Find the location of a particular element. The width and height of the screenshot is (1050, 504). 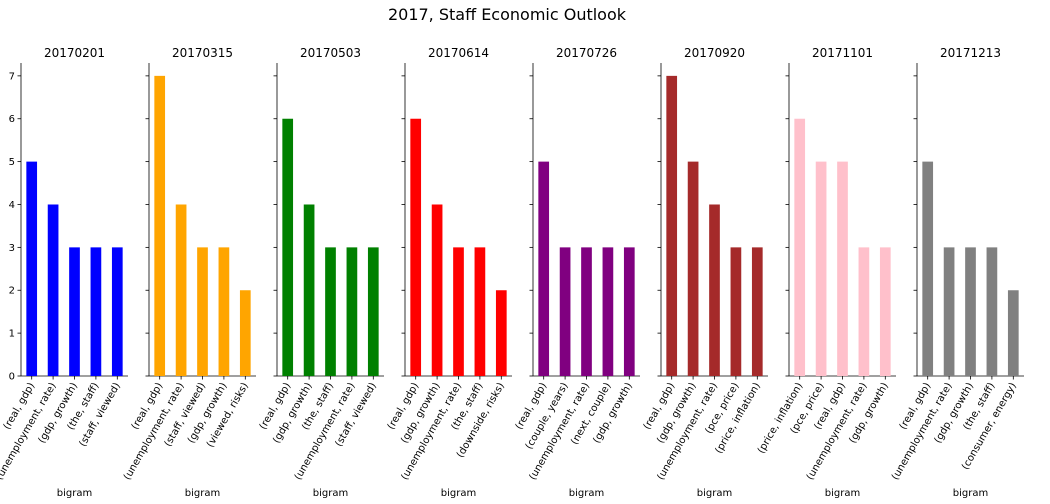

subplot-title: 20170614 is located at coordinates (458, 53).